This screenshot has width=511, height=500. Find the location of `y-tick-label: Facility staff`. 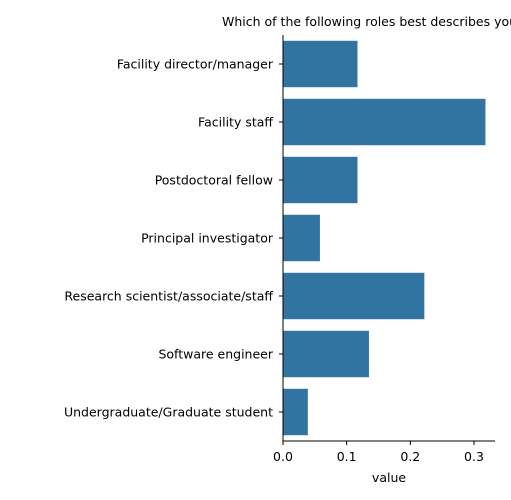

y-tick-label: Facility staff is located at coordinates (235, 122).